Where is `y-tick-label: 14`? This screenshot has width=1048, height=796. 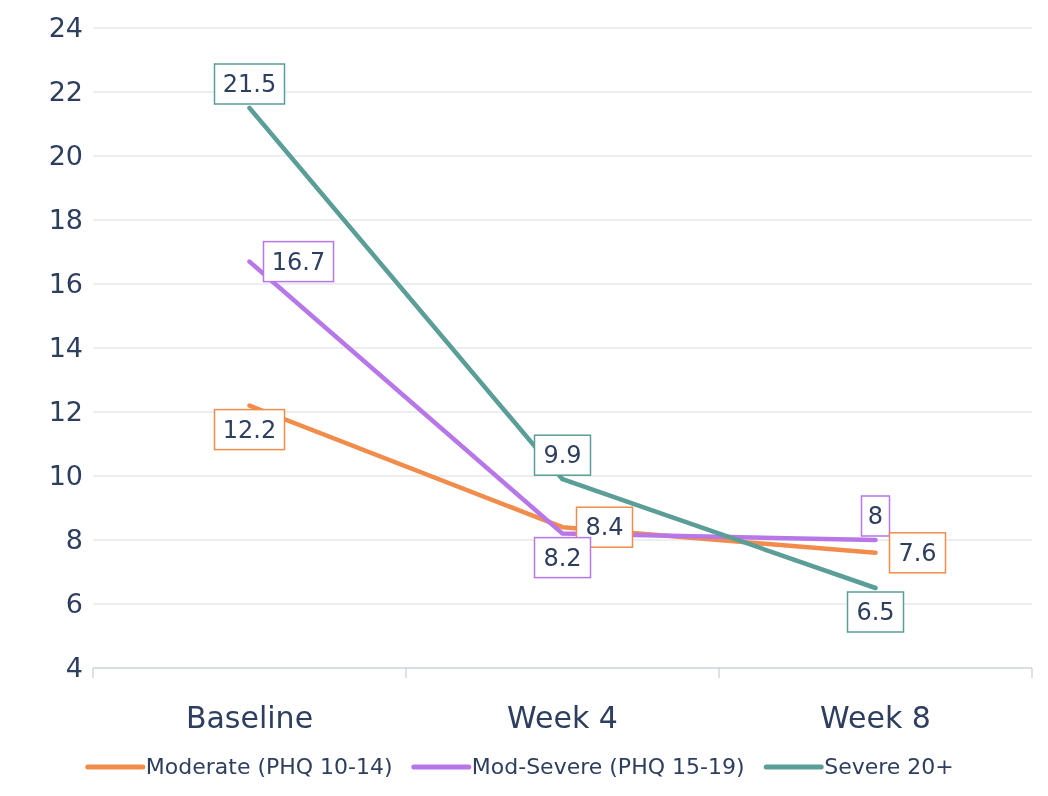
y-tick-label: 14 is located at coordinates (65, 347).